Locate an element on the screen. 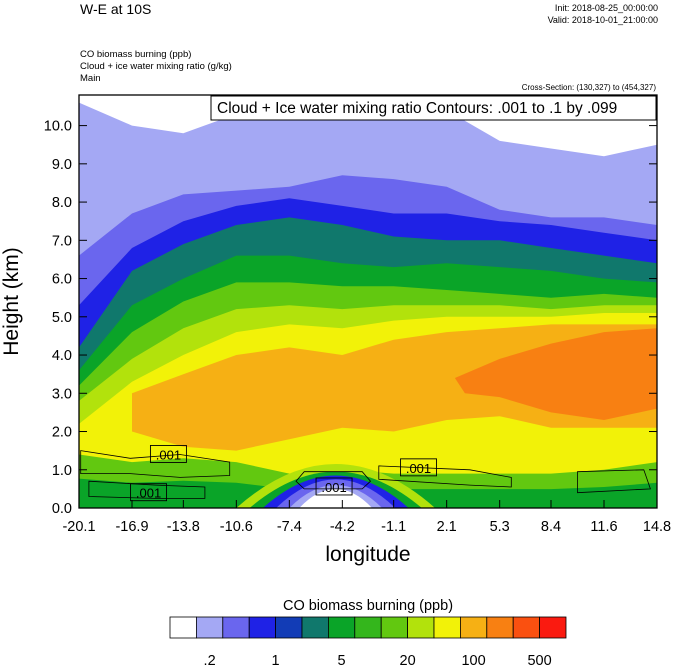 This screenshot has height=667, width=674. y-tick-label-7: 7.0 is located at coordinates (62, 241).